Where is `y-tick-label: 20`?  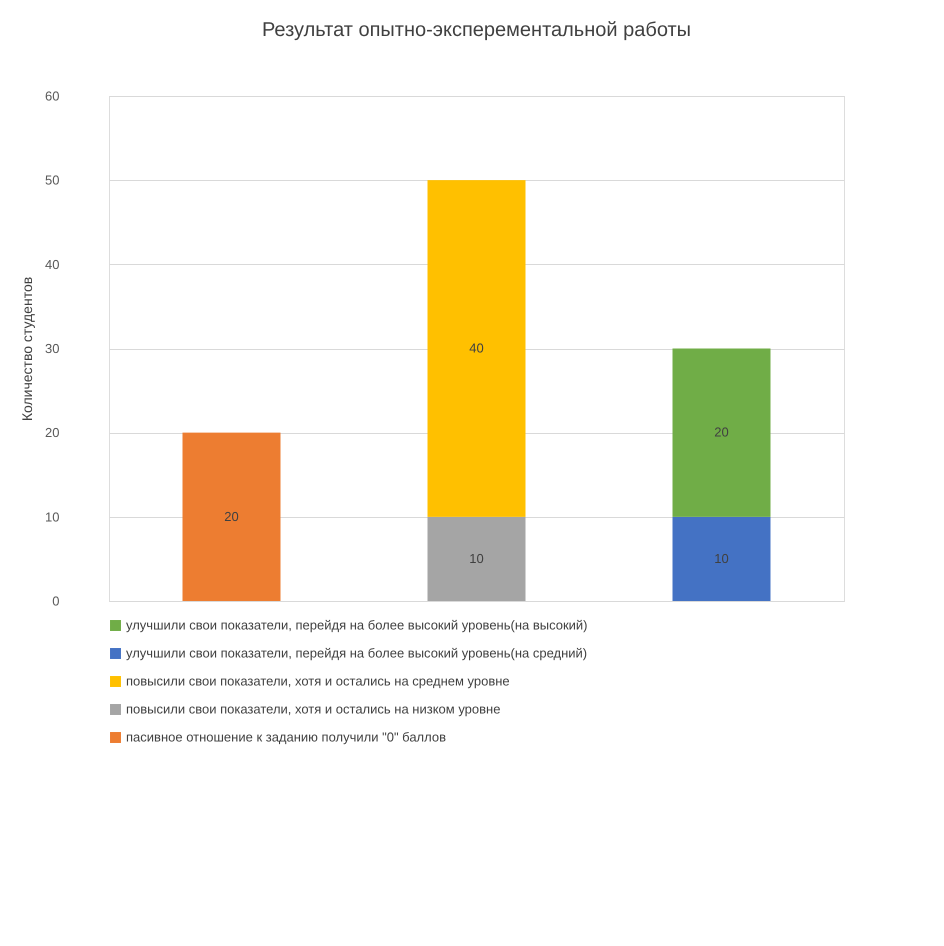 y-tick-label: 20 is located at coordinates (52, 432).